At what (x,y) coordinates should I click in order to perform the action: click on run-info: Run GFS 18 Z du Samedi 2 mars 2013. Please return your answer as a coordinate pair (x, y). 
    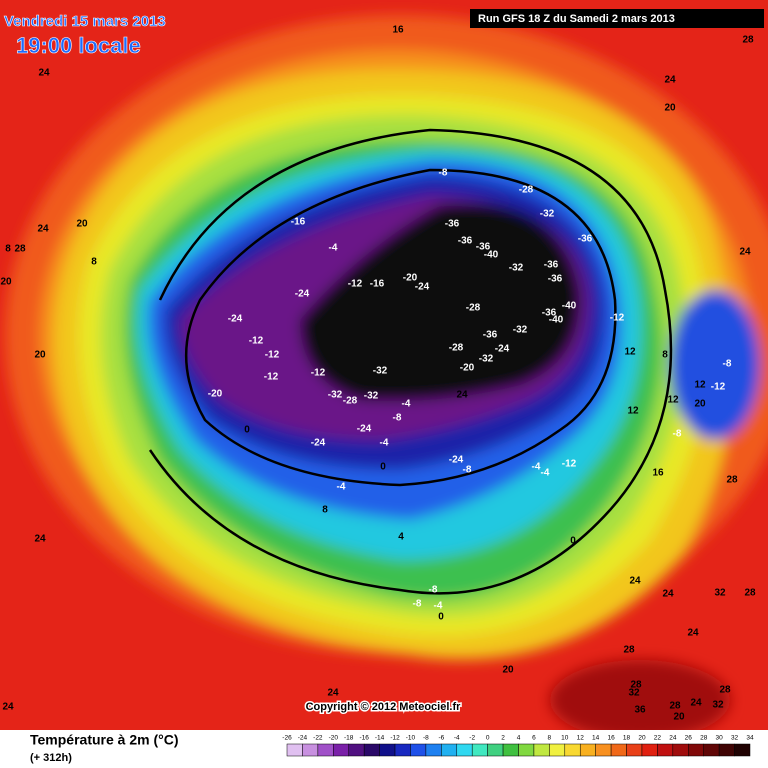
    Looking at the image, I should click on (576, 19).